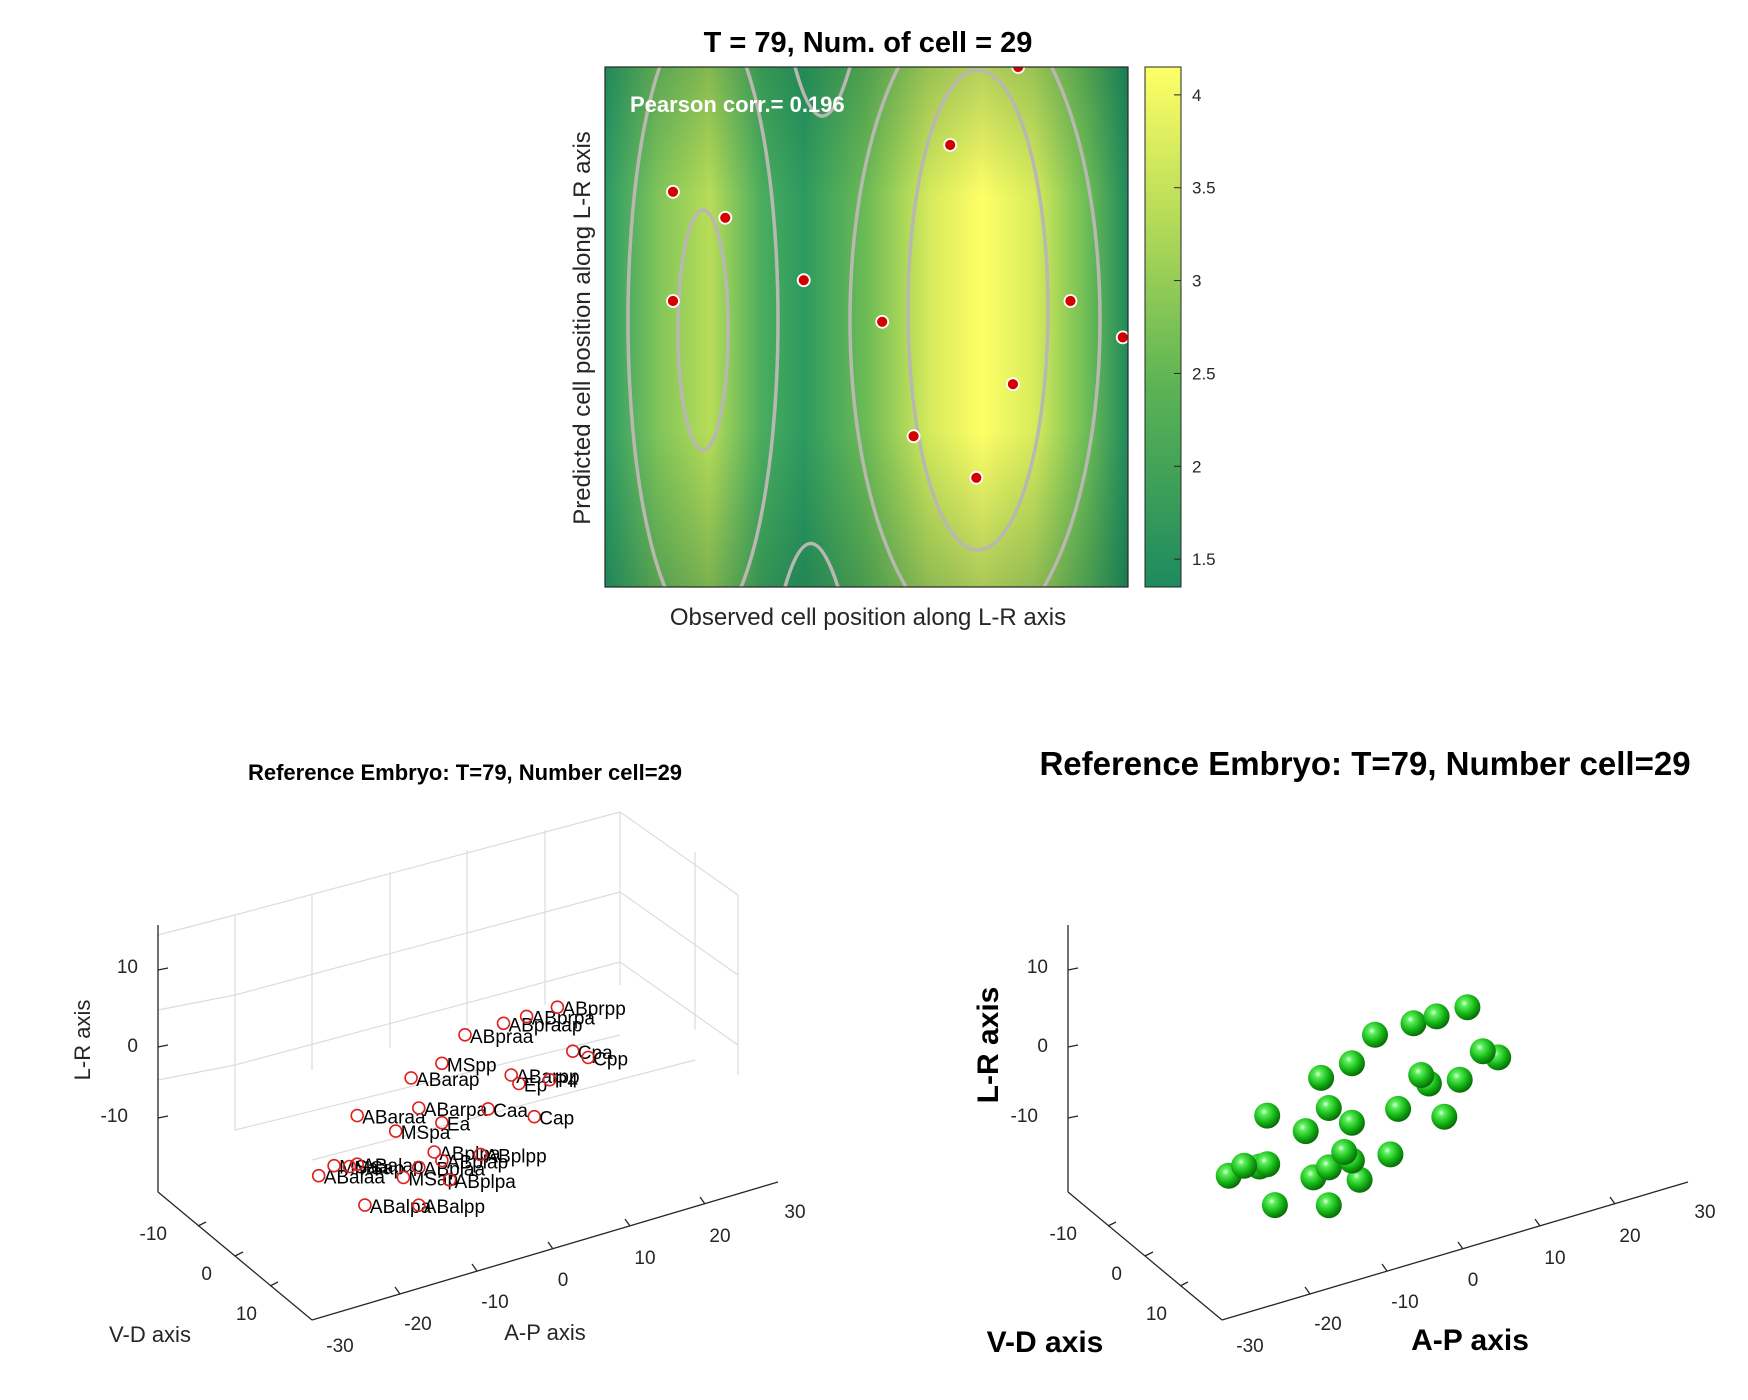  I want to click on ap-tick-3: 0, so click(563, 1280).